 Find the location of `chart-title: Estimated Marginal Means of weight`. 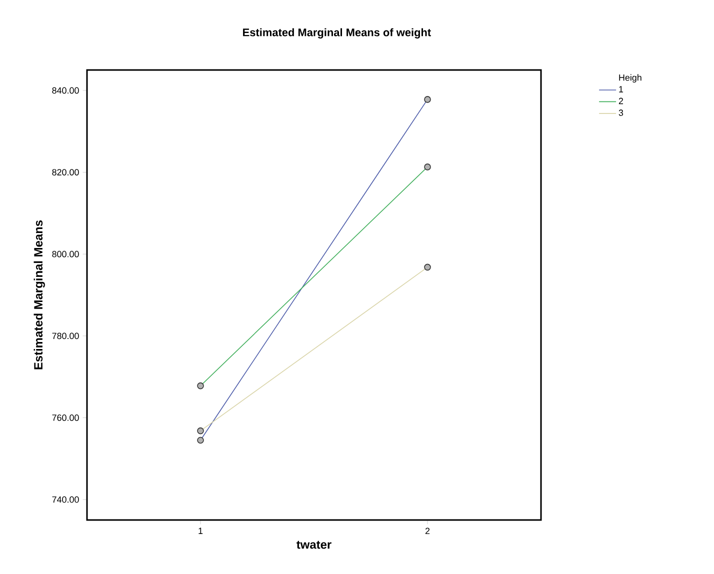

chart-title: Estimated Marginal Means of weight is located at coordinates (337, 33).